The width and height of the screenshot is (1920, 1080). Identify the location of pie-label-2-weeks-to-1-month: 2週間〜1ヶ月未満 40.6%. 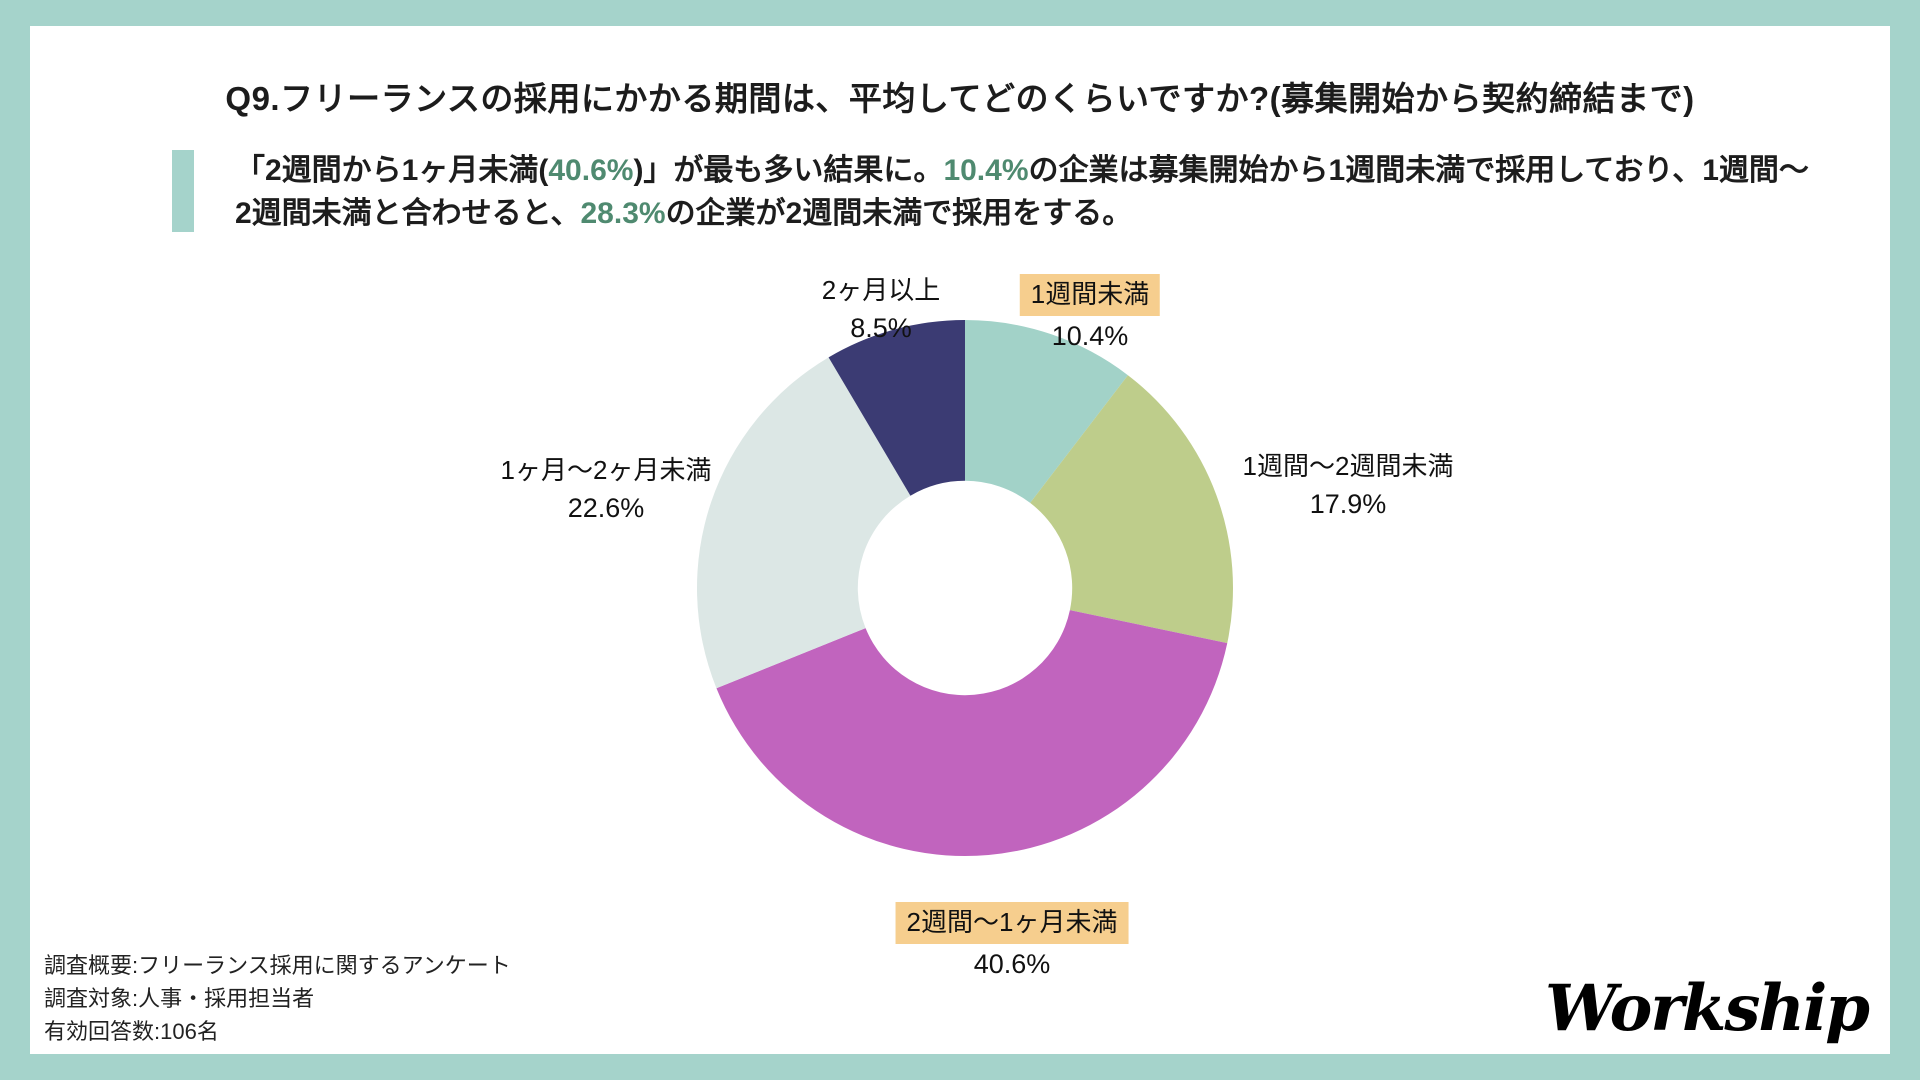
(1012, 942).